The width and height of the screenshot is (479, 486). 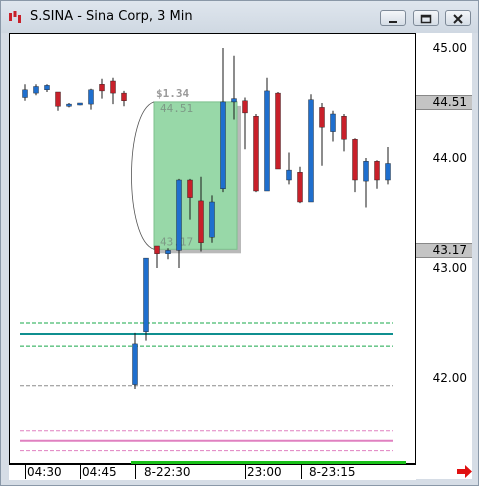 What do you see at coordinates (449, 48) in the screenshot?
I see `price-label: 45.00` at bounding box center [449, 48].